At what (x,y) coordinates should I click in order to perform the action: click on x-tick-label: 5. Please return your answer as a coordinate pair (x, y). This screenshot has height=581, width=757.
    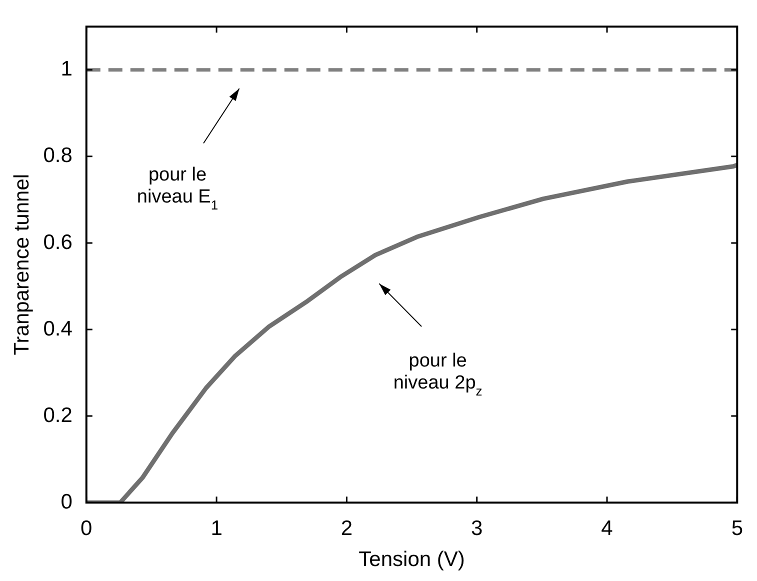
    Looking at the image, I should click on (737, 528).